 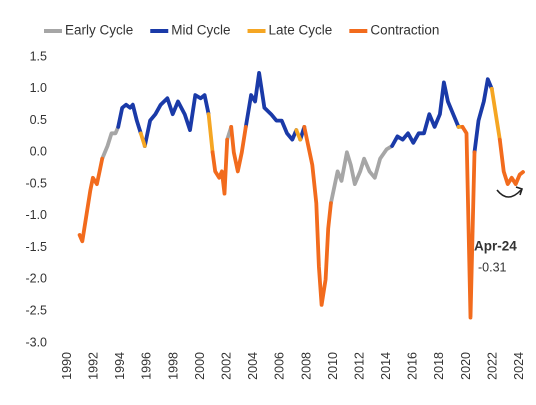 I want to click on annotation-value: -0.31, so click(x=492, y=267).